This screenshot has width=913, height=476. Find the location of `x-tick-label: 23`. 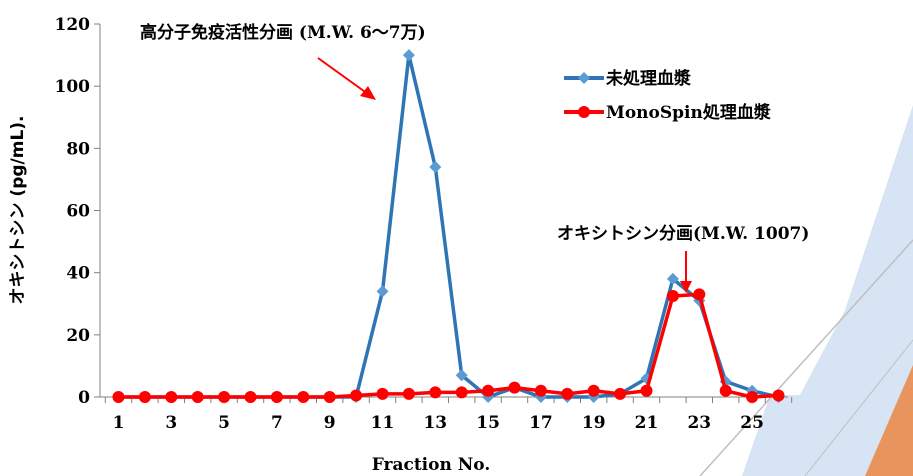

x-tick-label: 23 is located at coordinates (699, 423).